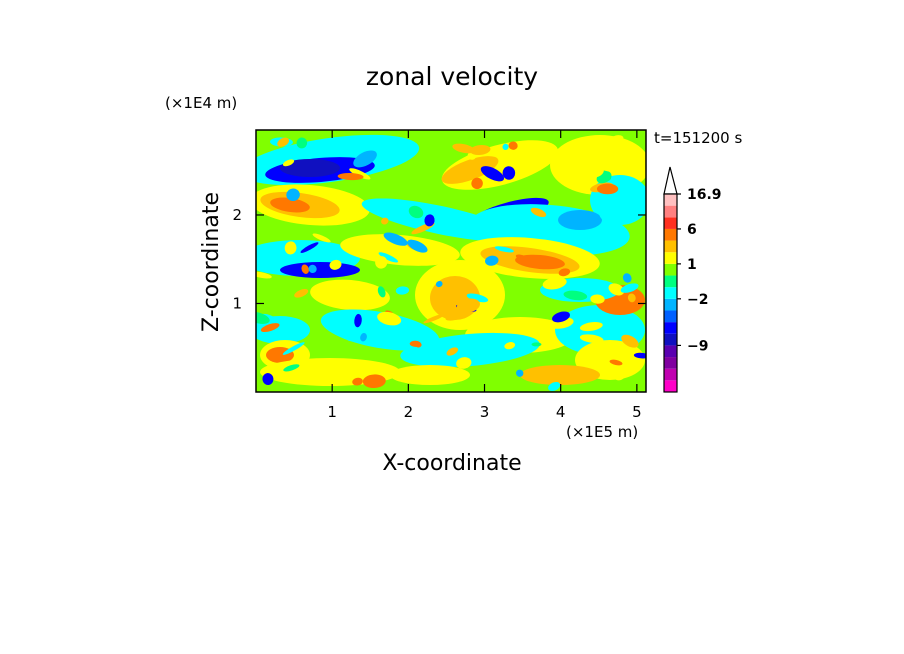 This screenshot has width=904, height=654. What do you see at coordinates (237, 303) in the screenshot?
I see `y-tick-label: 1` at bounding box center [237, 303].